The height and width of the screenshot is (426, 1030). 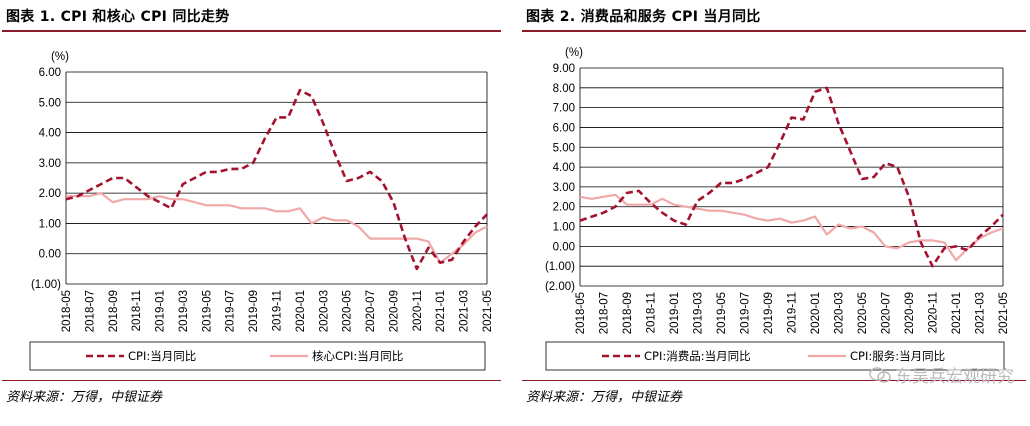 I want to click on y-tick-label: (2.00), so click(x=560, y=287).